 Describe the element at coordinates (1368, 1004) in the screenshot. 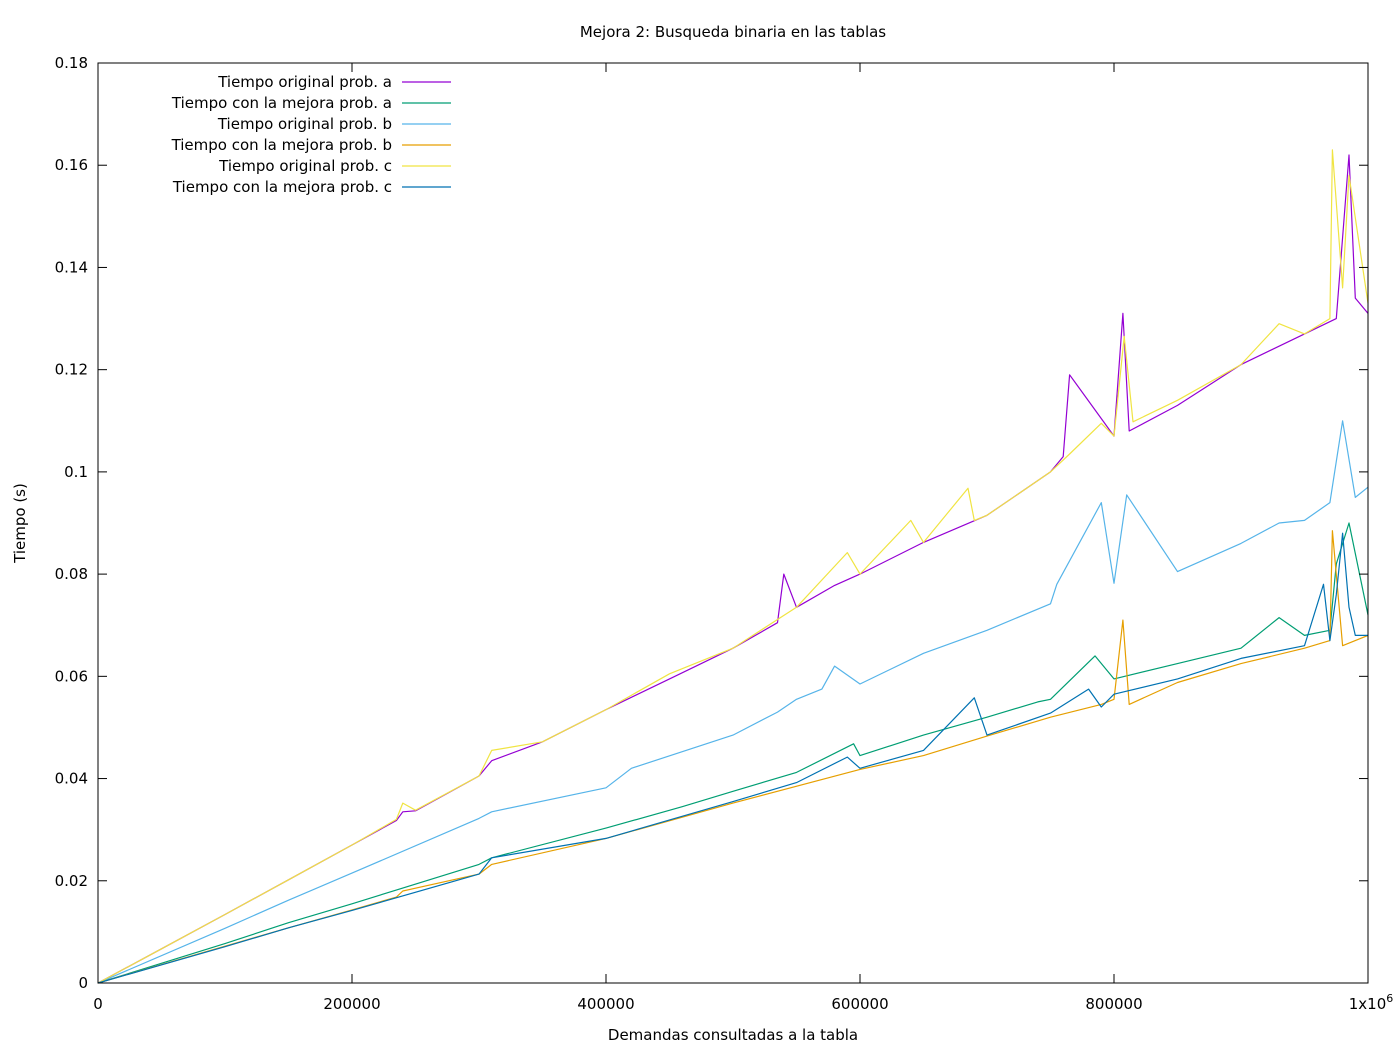

I see `x-tick-label-text: 1x10` at that location.